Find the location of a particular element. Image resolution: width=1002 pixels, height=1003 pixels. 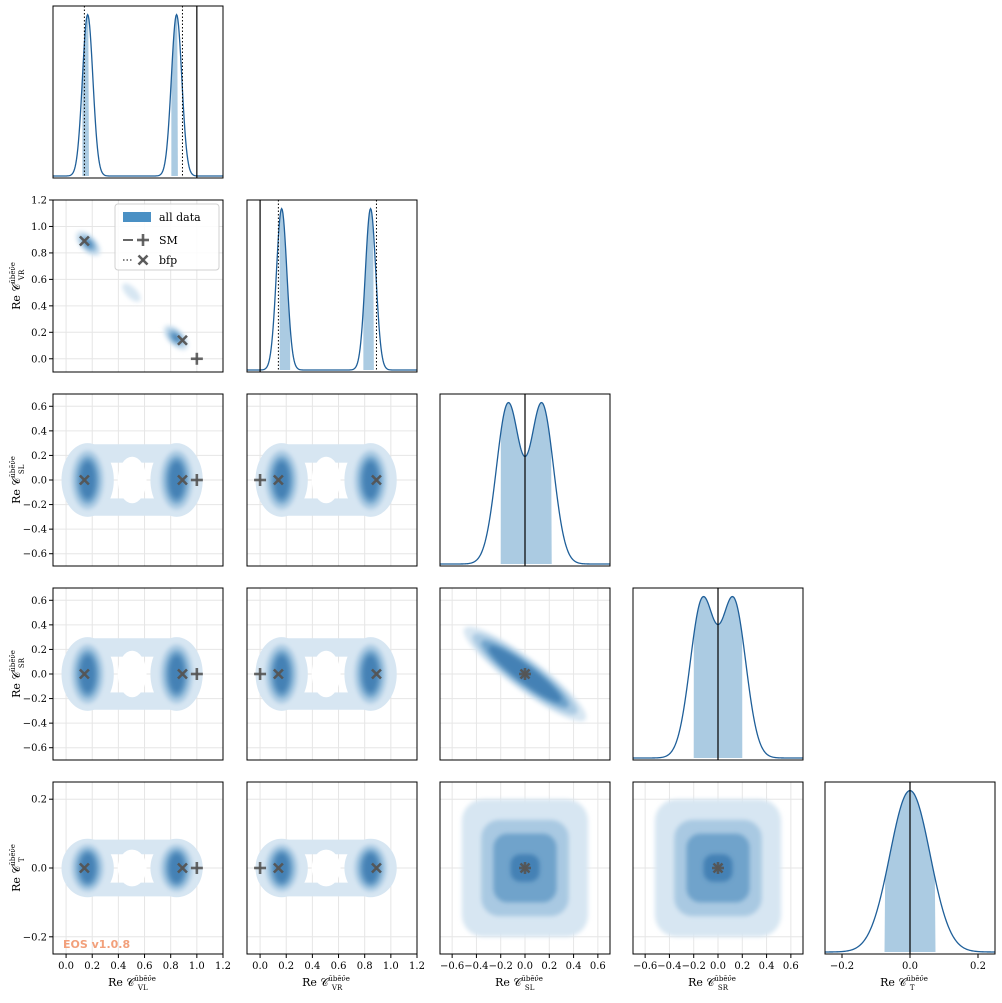

legend-swatch-all-data is located at coordinates (137, 217).